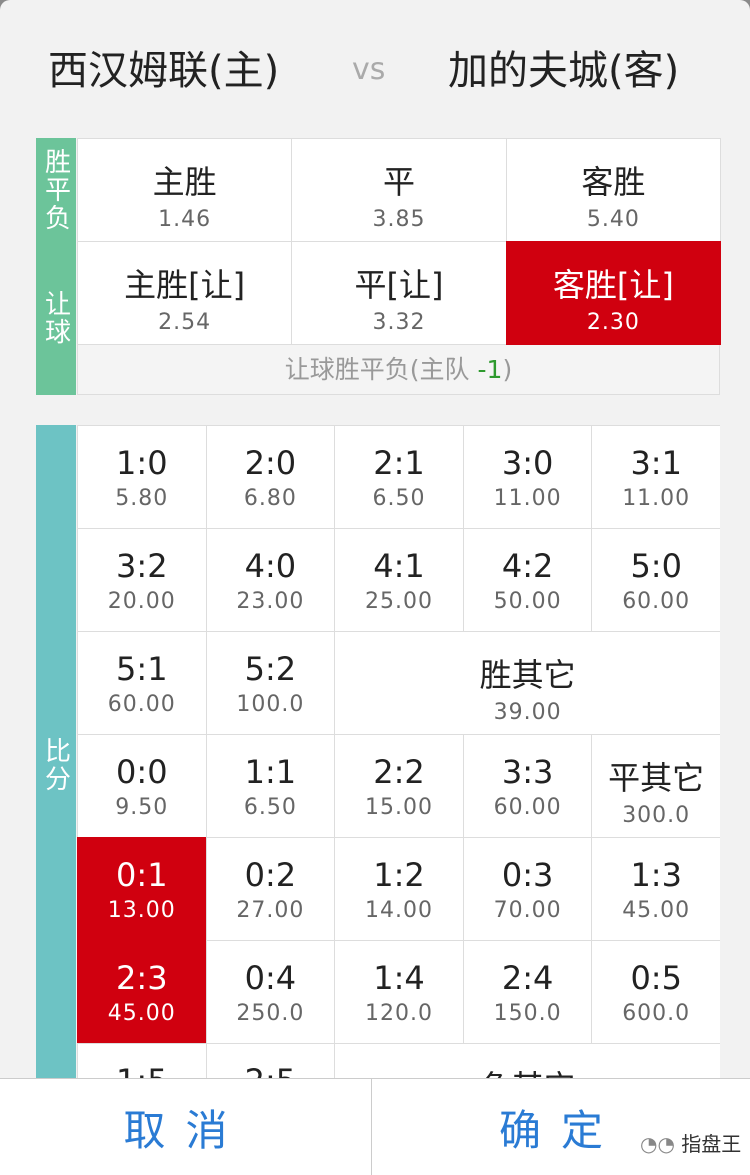 Image resolution: width=750 pixels, height=1175 pixels. I want to click on option: 0:2 27.00, so click(270, 889).